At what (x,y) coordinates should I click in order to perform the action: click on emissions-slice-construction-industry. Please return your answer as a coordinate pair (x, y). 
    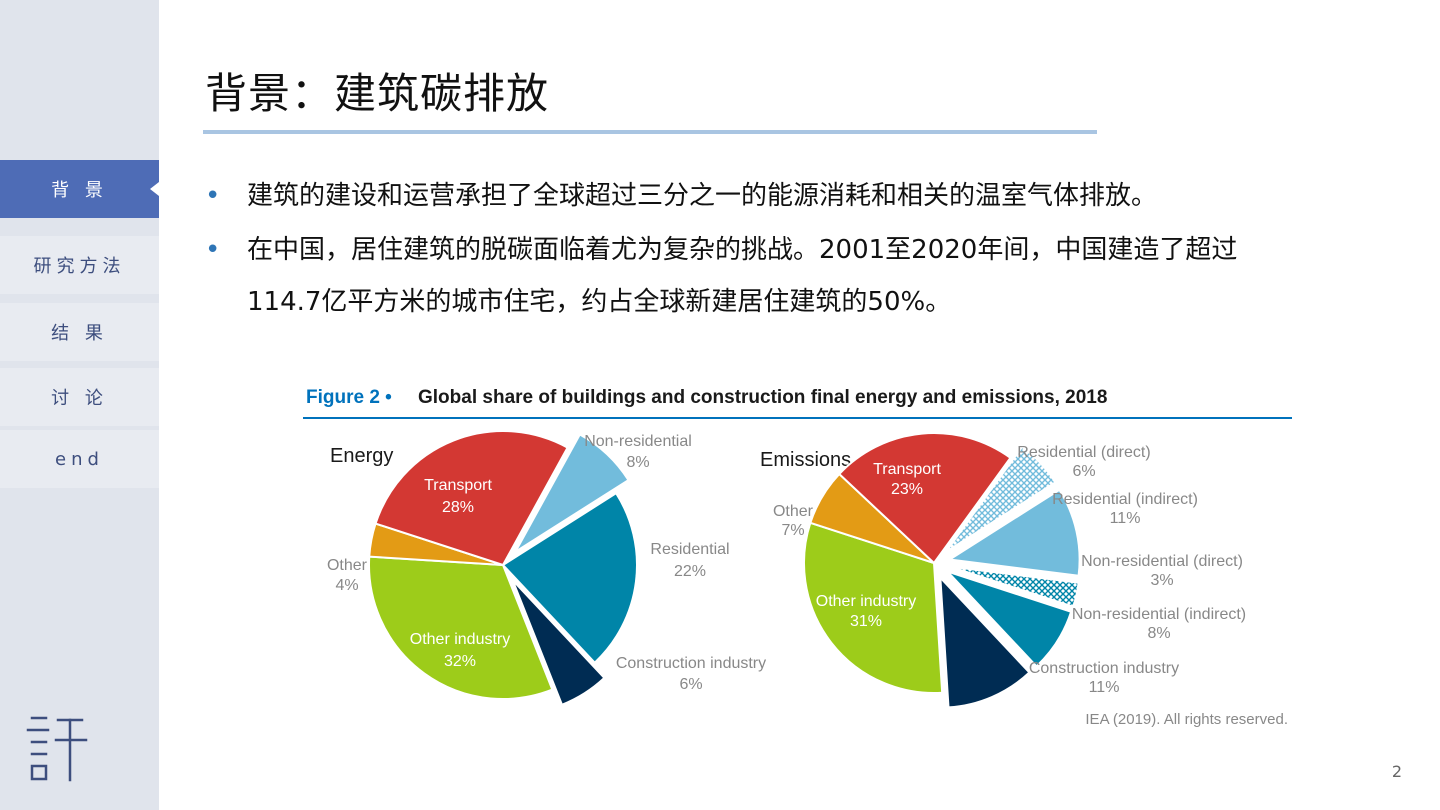
    Looking at the image, I should click on (985, 641).